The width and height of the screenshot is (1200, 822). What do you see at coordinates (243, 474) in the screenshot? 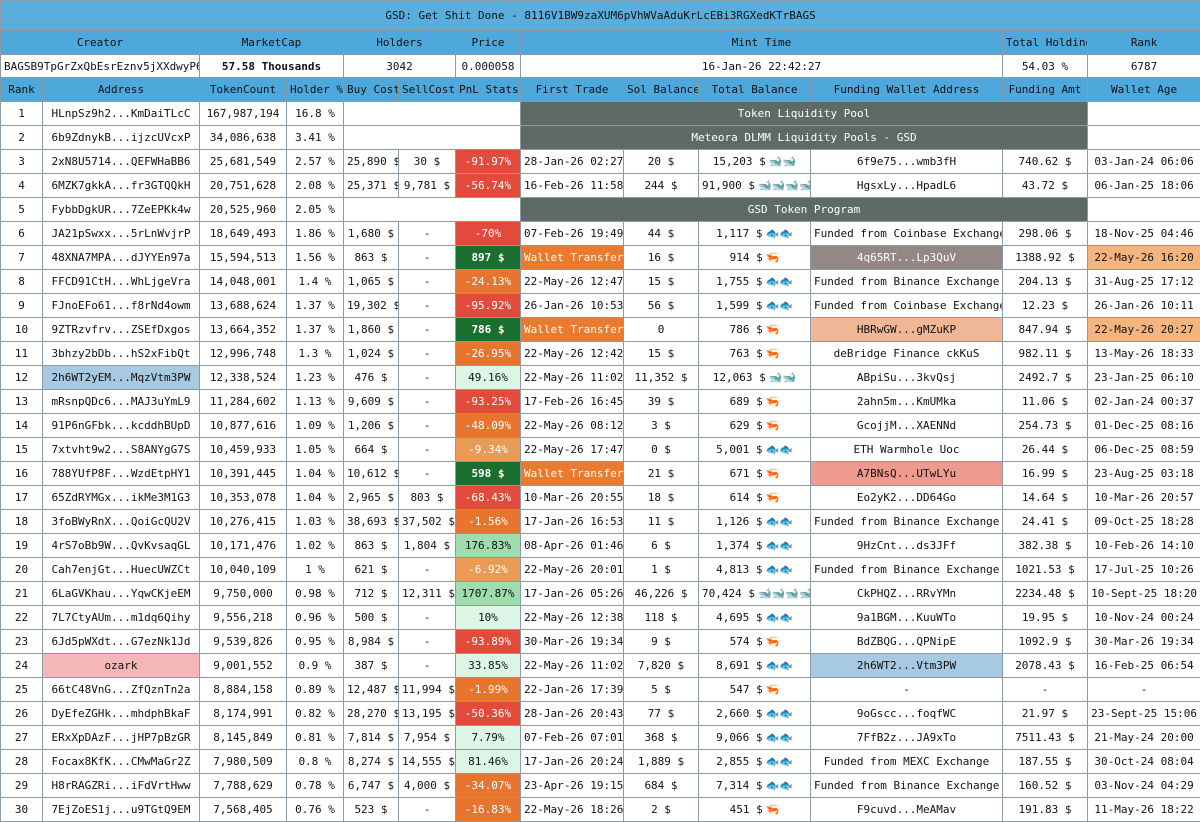
I see `token-count-cell: 10,391,445` at bounding box center [243, 474].